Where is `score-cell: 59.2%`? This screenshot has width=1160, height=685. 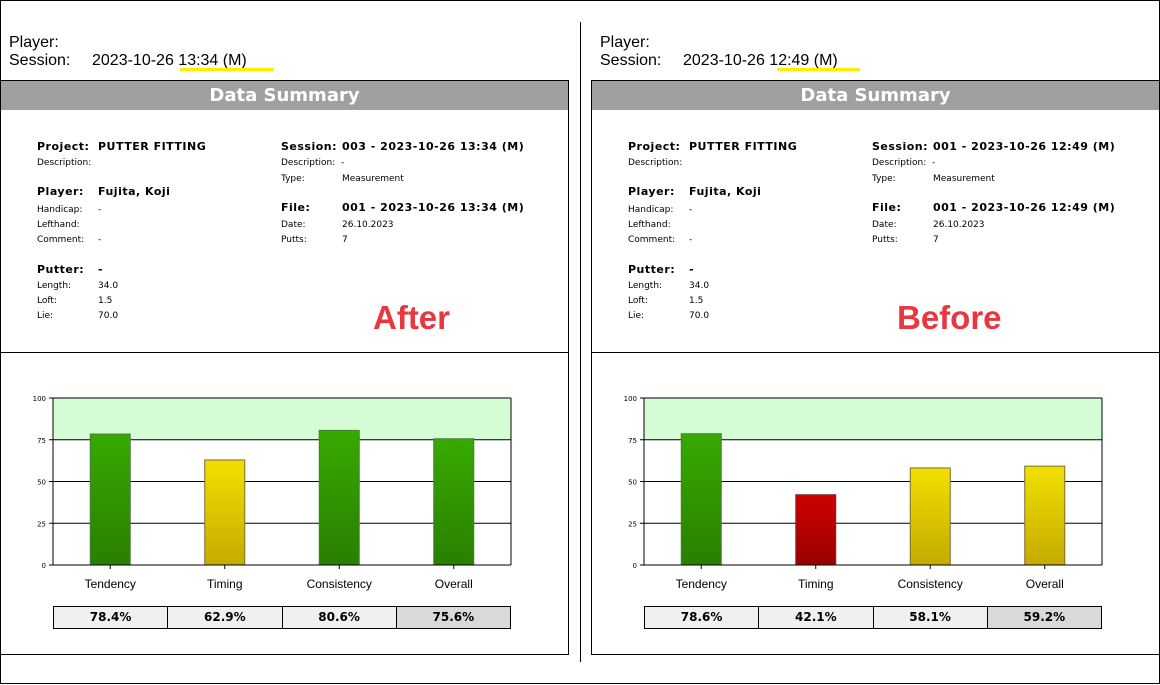 score-cell: 59.2% is located at coordinates (1044, 617).